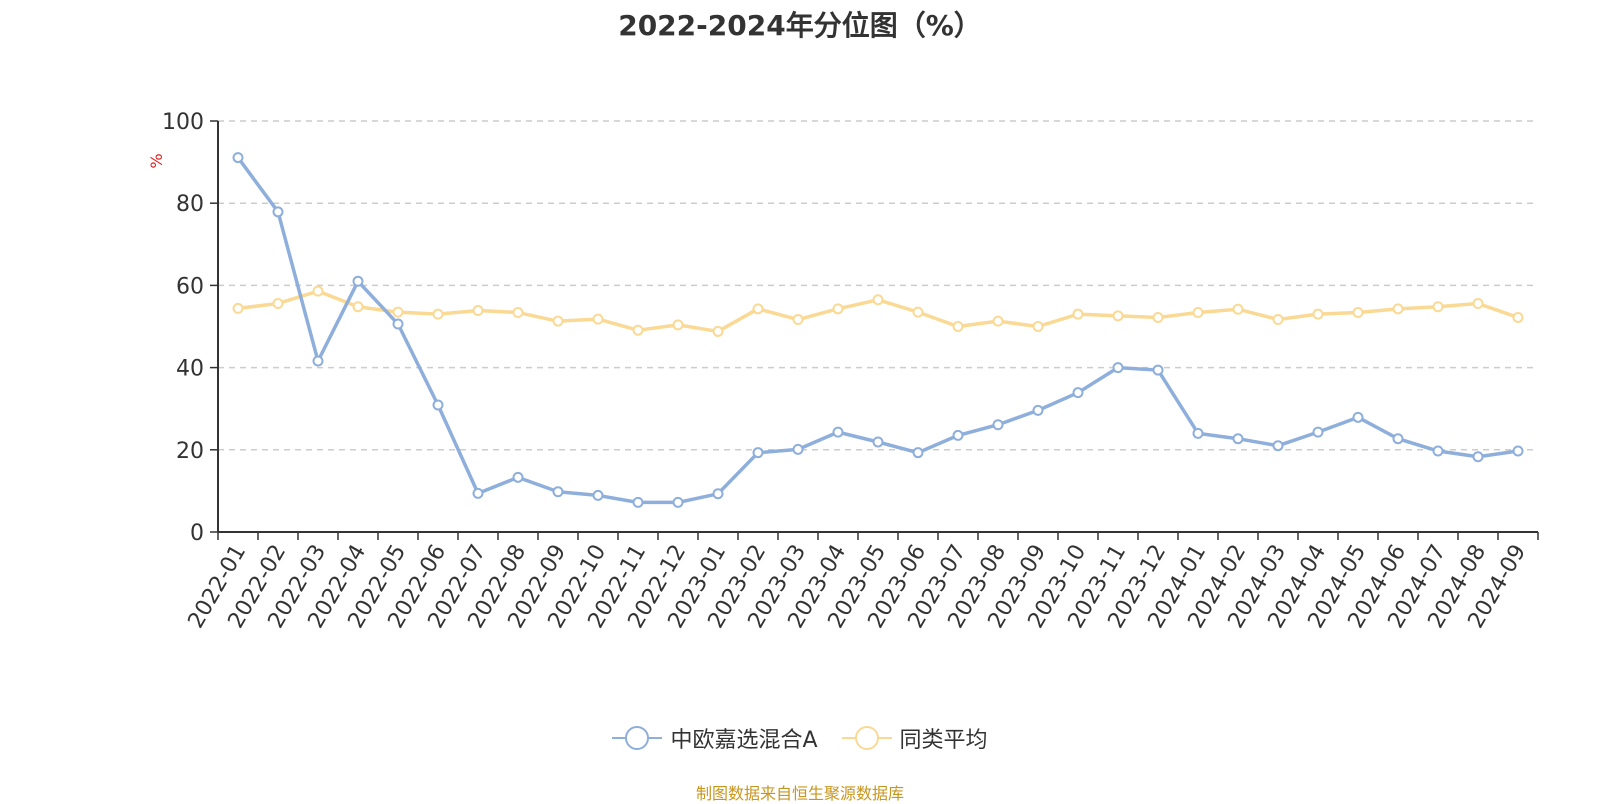  What do you see at coordinates (800, 25) in the screenshot?
I see `chart-title: 2022-2024年分位图（%）` at bounding box center [800, 25].